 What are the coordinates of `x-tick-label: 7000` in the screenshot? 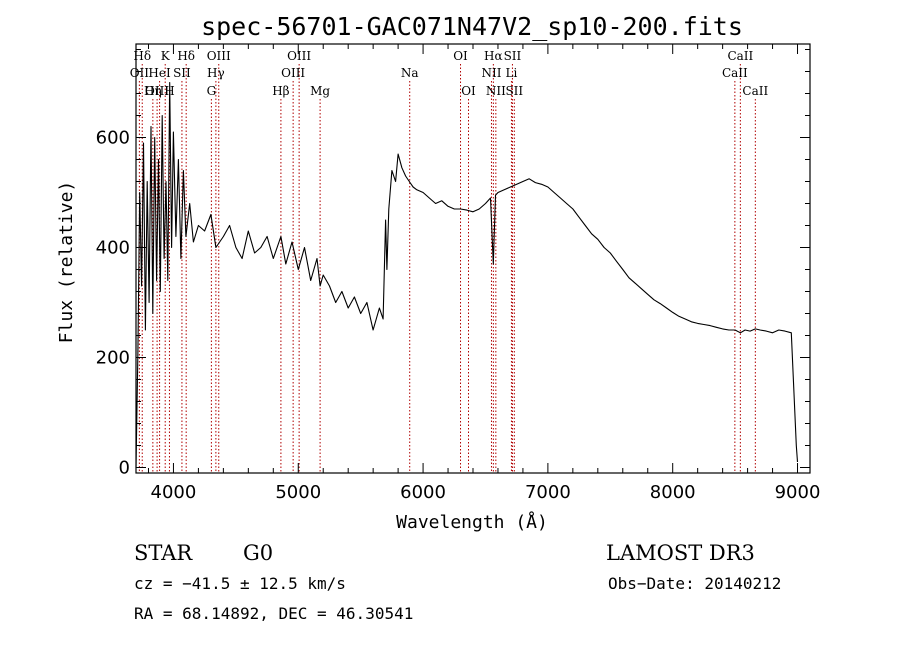 It's located at (548, 492).